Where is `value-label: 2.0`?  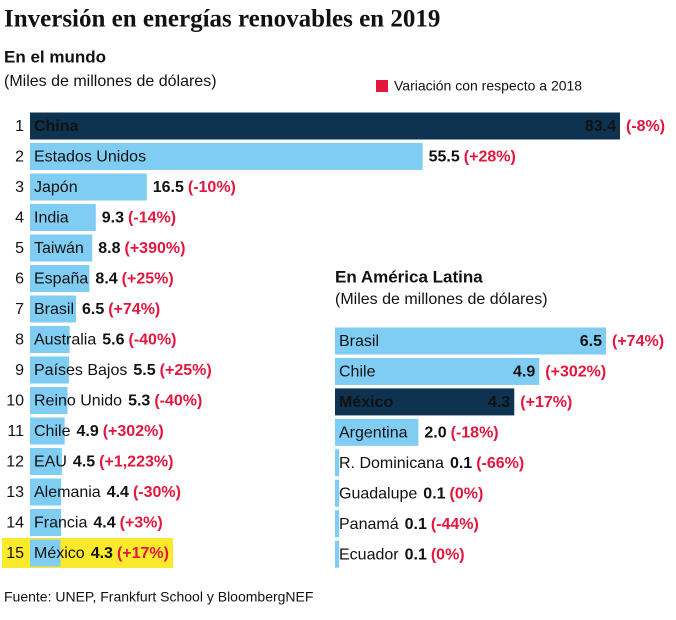
value-label: 2.0 is located at coordinates (435, 433).